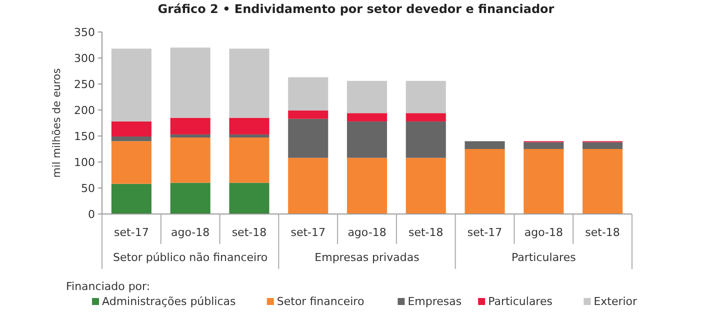 This screenshot has height=326, width=712. Describe the element at coordinates (367, 257) in the screenshot. I see `text: Empresas privadas` at that location.